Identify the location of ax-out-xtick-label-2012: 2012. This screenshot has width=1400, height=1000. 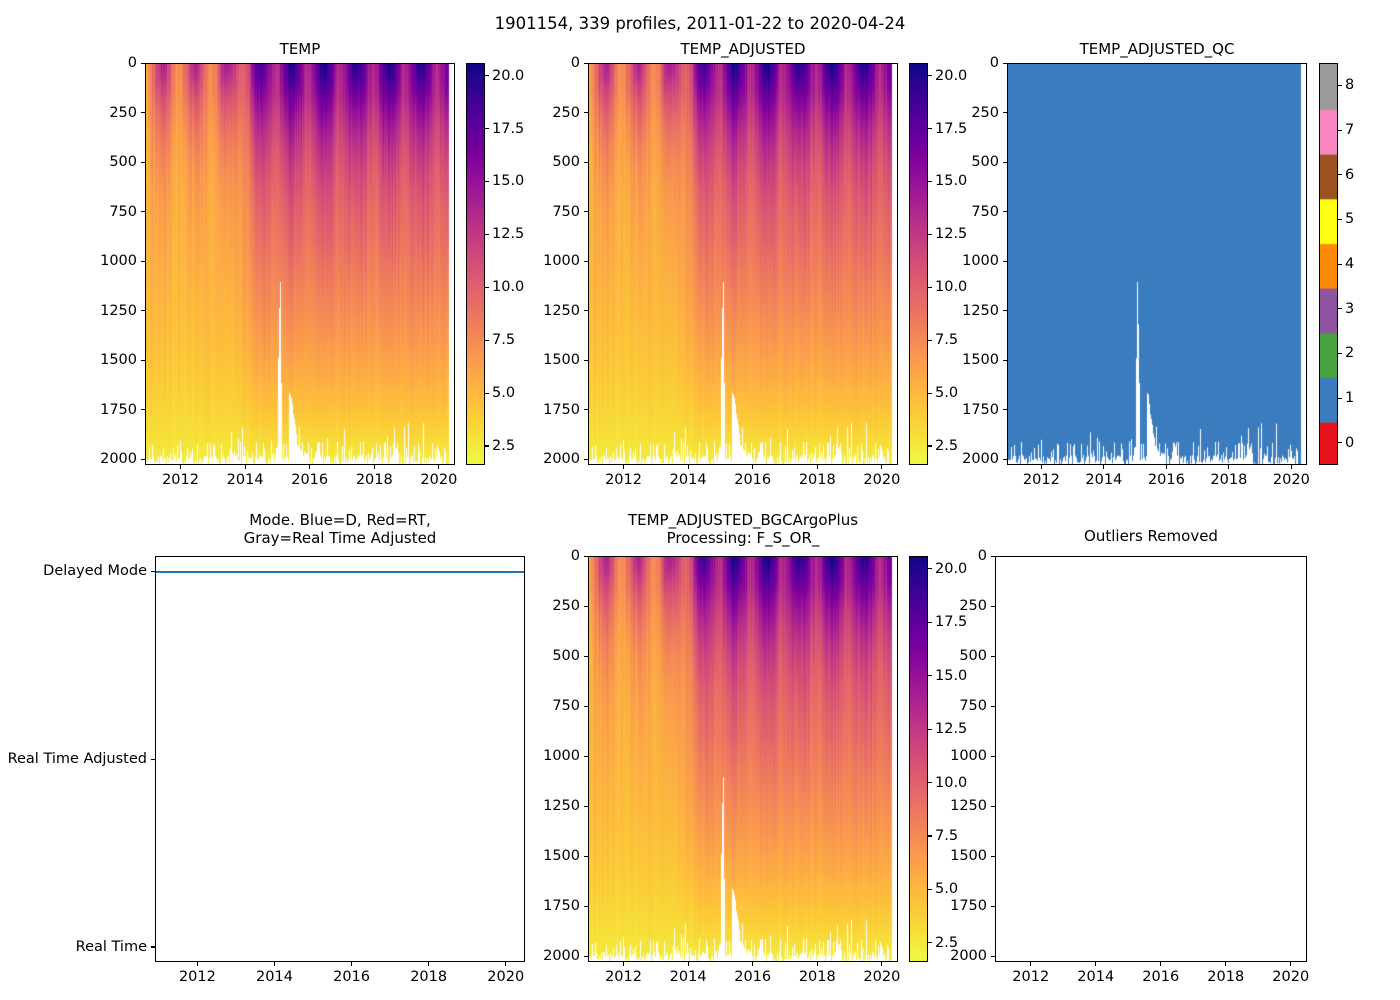
(1031, 977).